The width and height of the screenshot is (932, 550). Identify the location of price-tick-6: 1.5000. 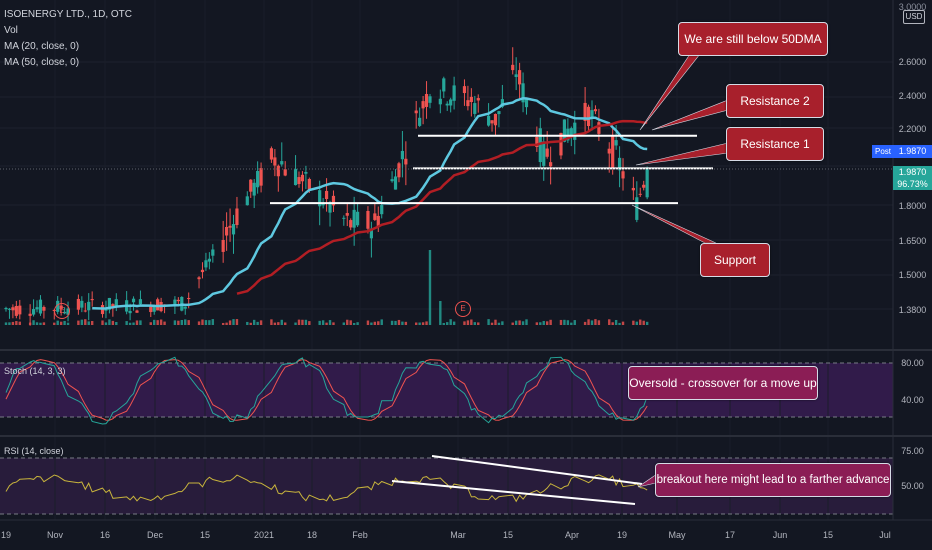
(912, 275).